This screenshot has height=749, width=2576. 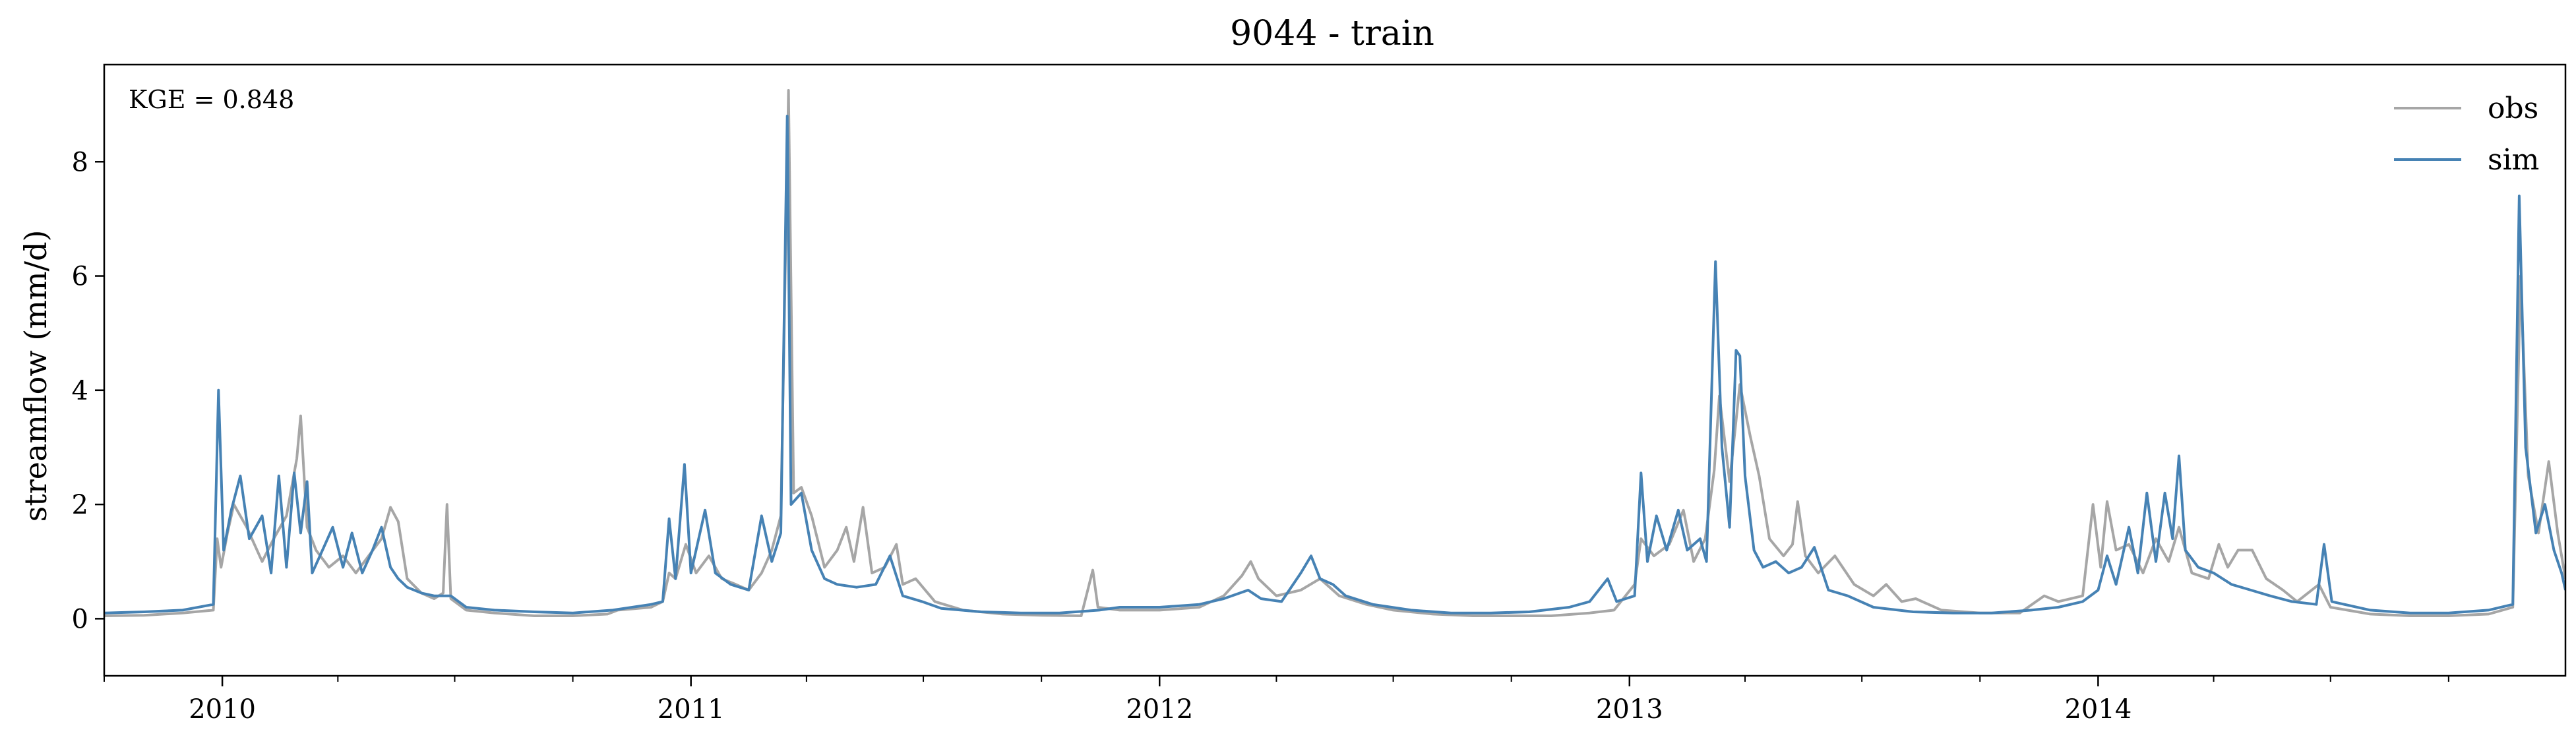 What do you see at coordinates (2097, 709) in the screenshot?
I see `x-tick-label: 2014` at bounding box center [2097, 709].